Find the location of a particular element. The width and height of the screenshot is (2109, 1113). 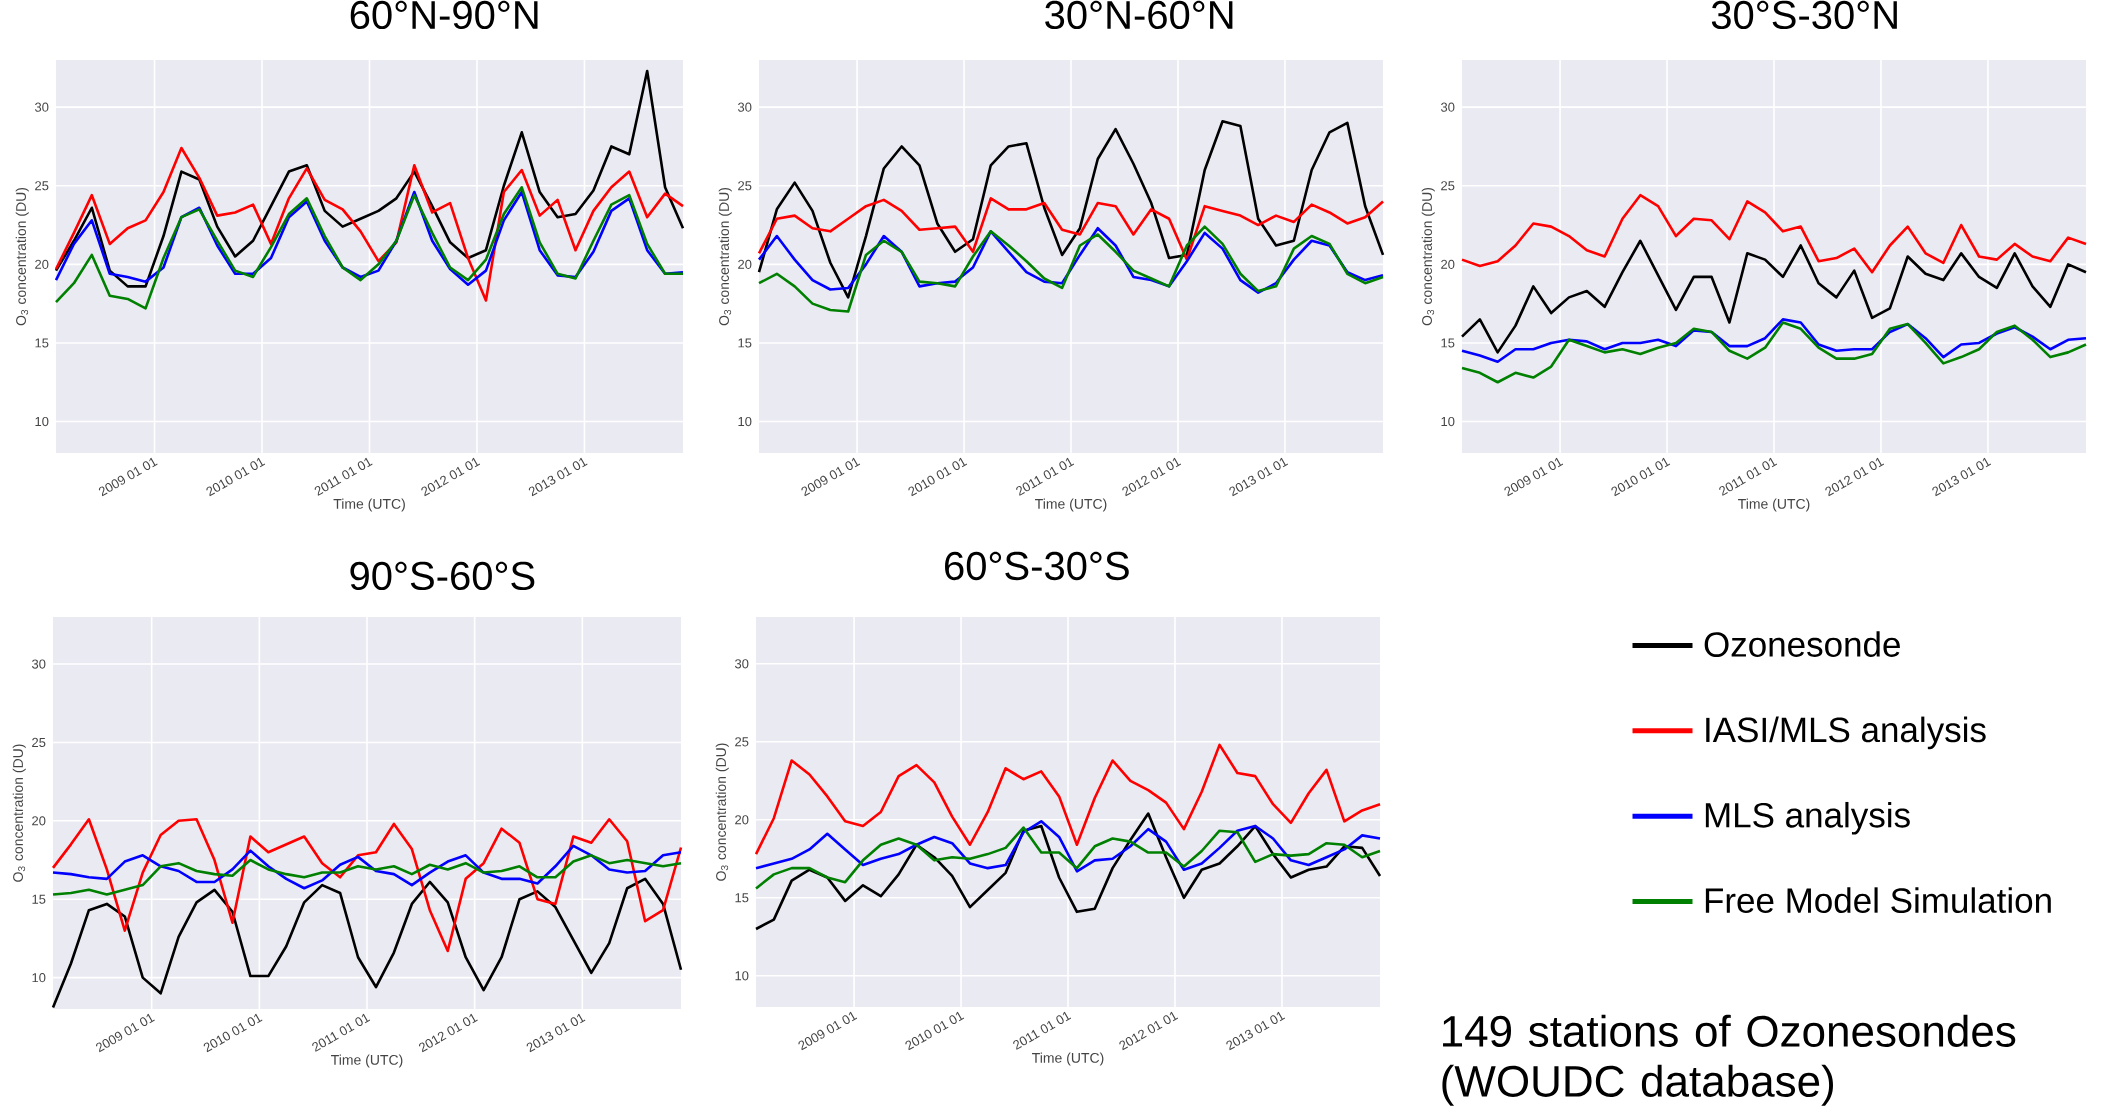

legend-label: IASI/MLS analysis is located at coordinates (1846, 733).